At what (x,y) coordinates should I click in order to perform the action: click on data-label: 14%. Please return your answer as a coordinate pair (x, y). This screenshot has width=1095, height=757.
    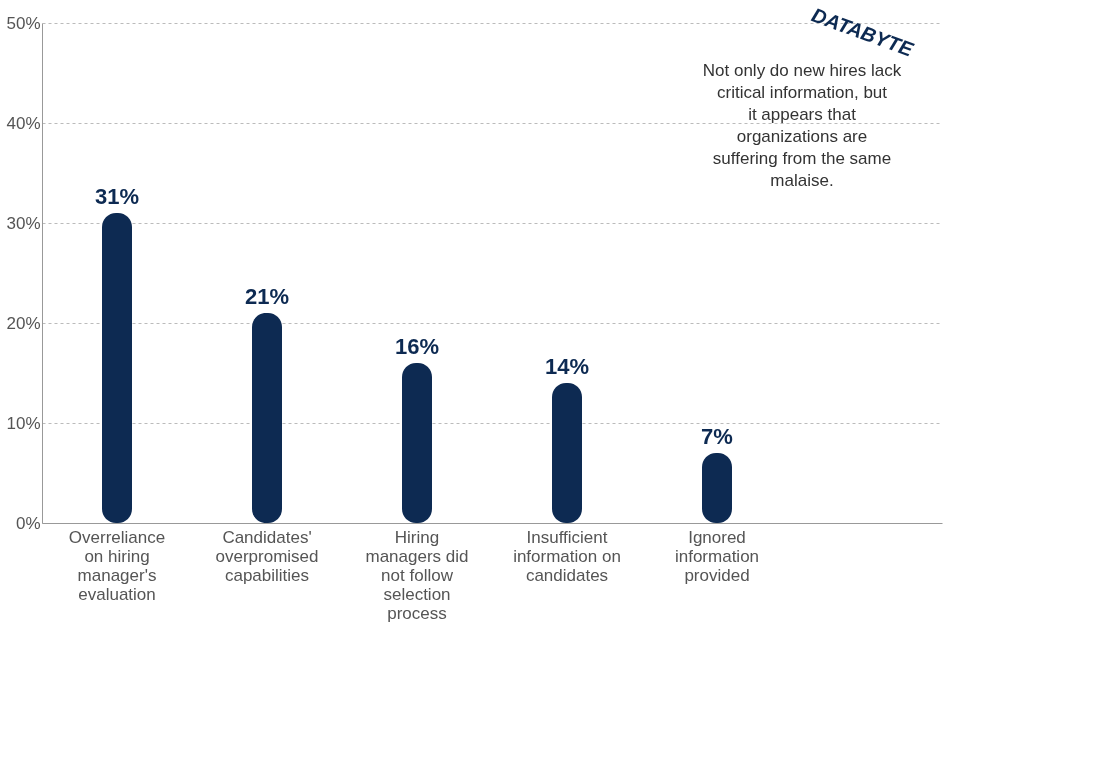
    Looking at the image, I should click on (567, 366).